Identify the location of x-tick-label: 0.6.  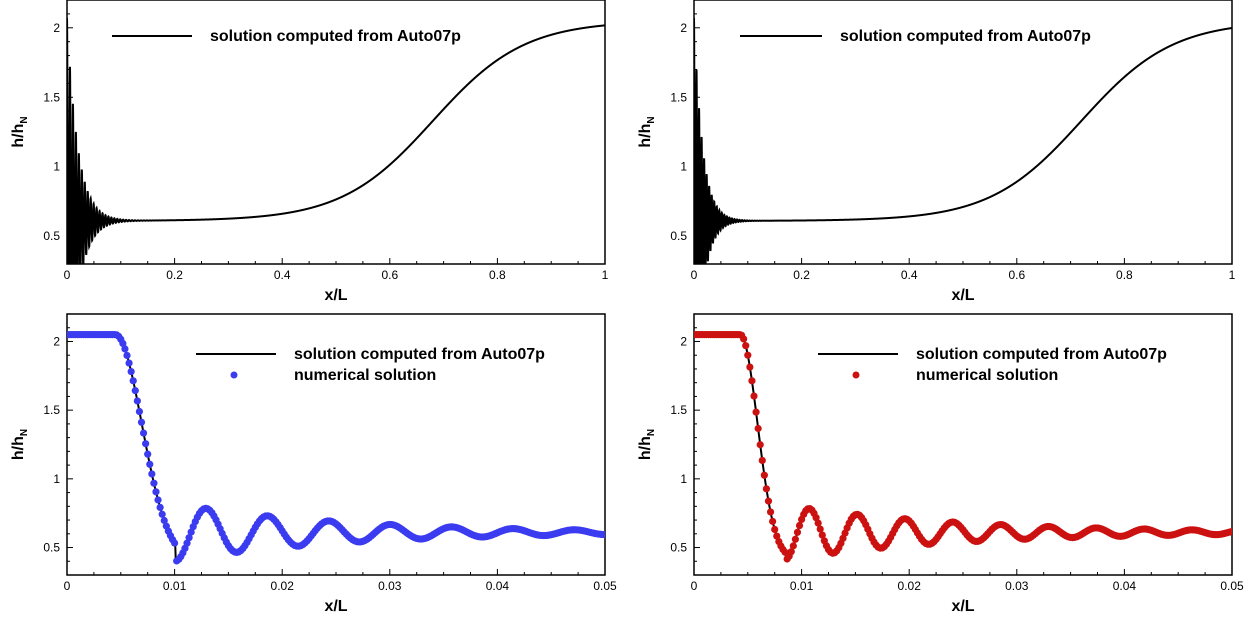
(1016, 275).